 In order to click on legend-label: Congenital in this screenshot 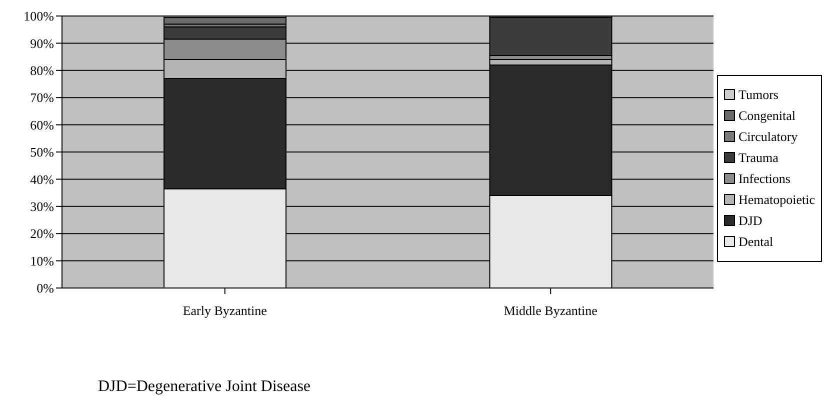, I will do `click(767, 116)`.